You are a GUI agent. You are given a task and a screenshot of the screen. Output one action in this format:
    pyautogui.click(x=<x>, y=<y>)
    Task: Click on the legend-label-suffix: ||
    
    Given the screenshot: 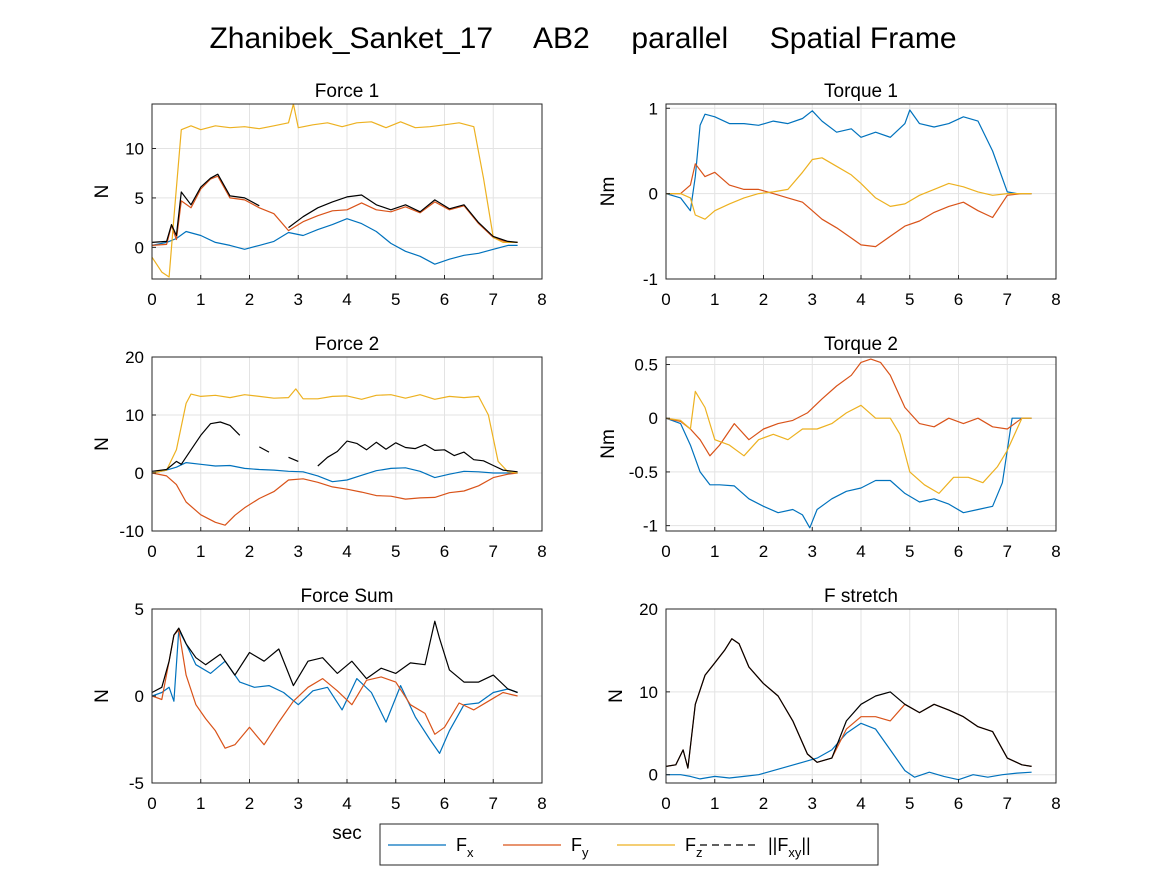 What is the action you would take?
    pyautogui.click(x=805, y=845)
    